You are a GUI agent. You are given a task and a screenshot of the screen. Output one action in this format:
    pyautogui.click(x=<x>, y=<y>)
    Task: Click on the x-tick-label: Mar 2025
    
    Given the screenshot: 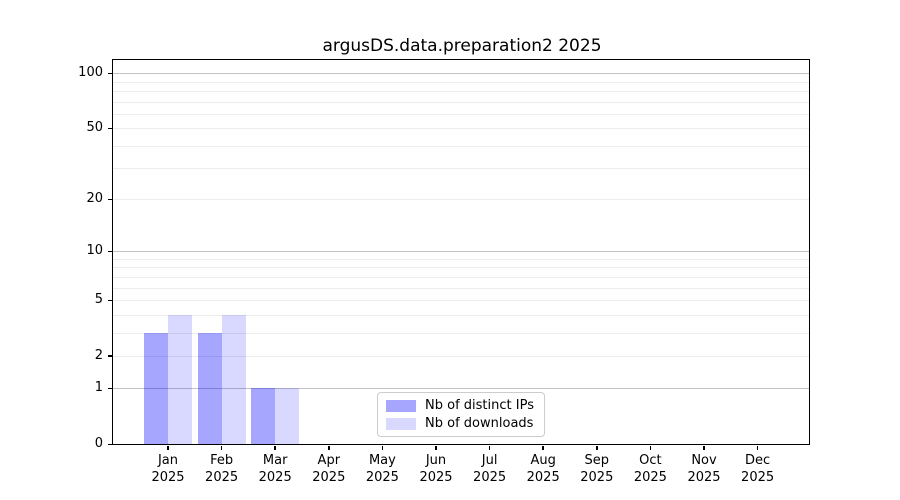 What is the action you would take?
    pyautogui.click(x=275, y=469)
    